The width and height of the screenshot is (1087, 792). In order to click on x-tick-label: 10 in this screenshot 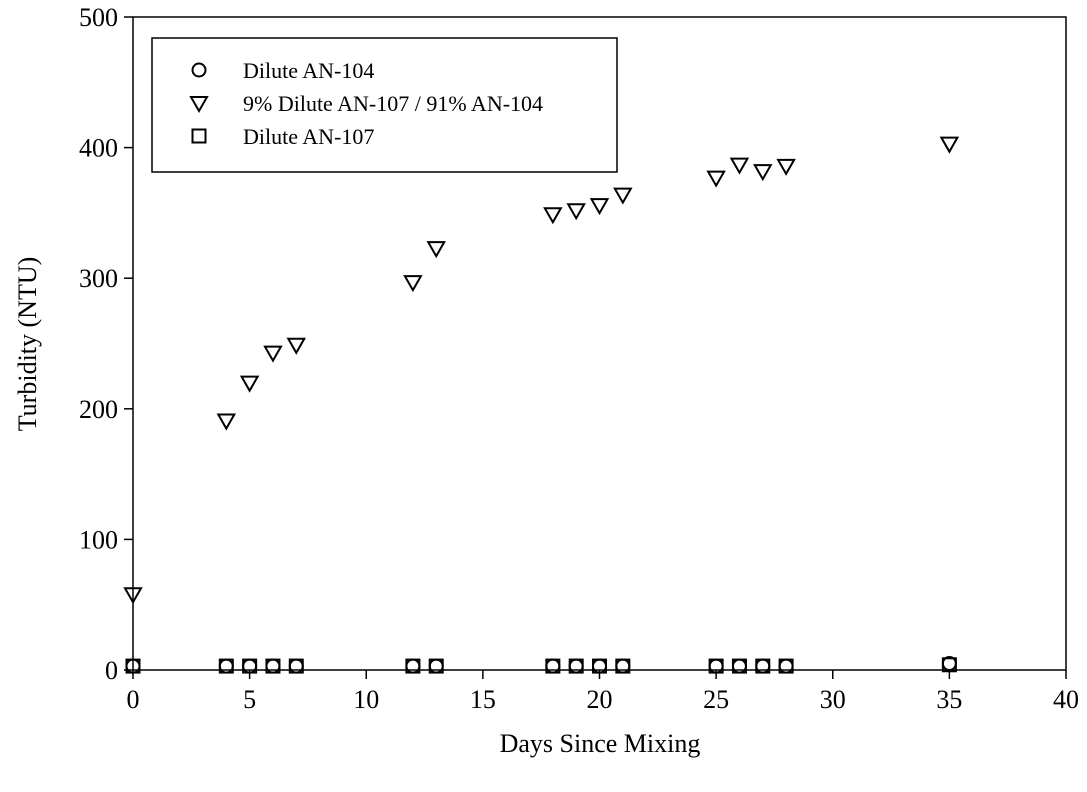, I will do `click(366, 699)`.